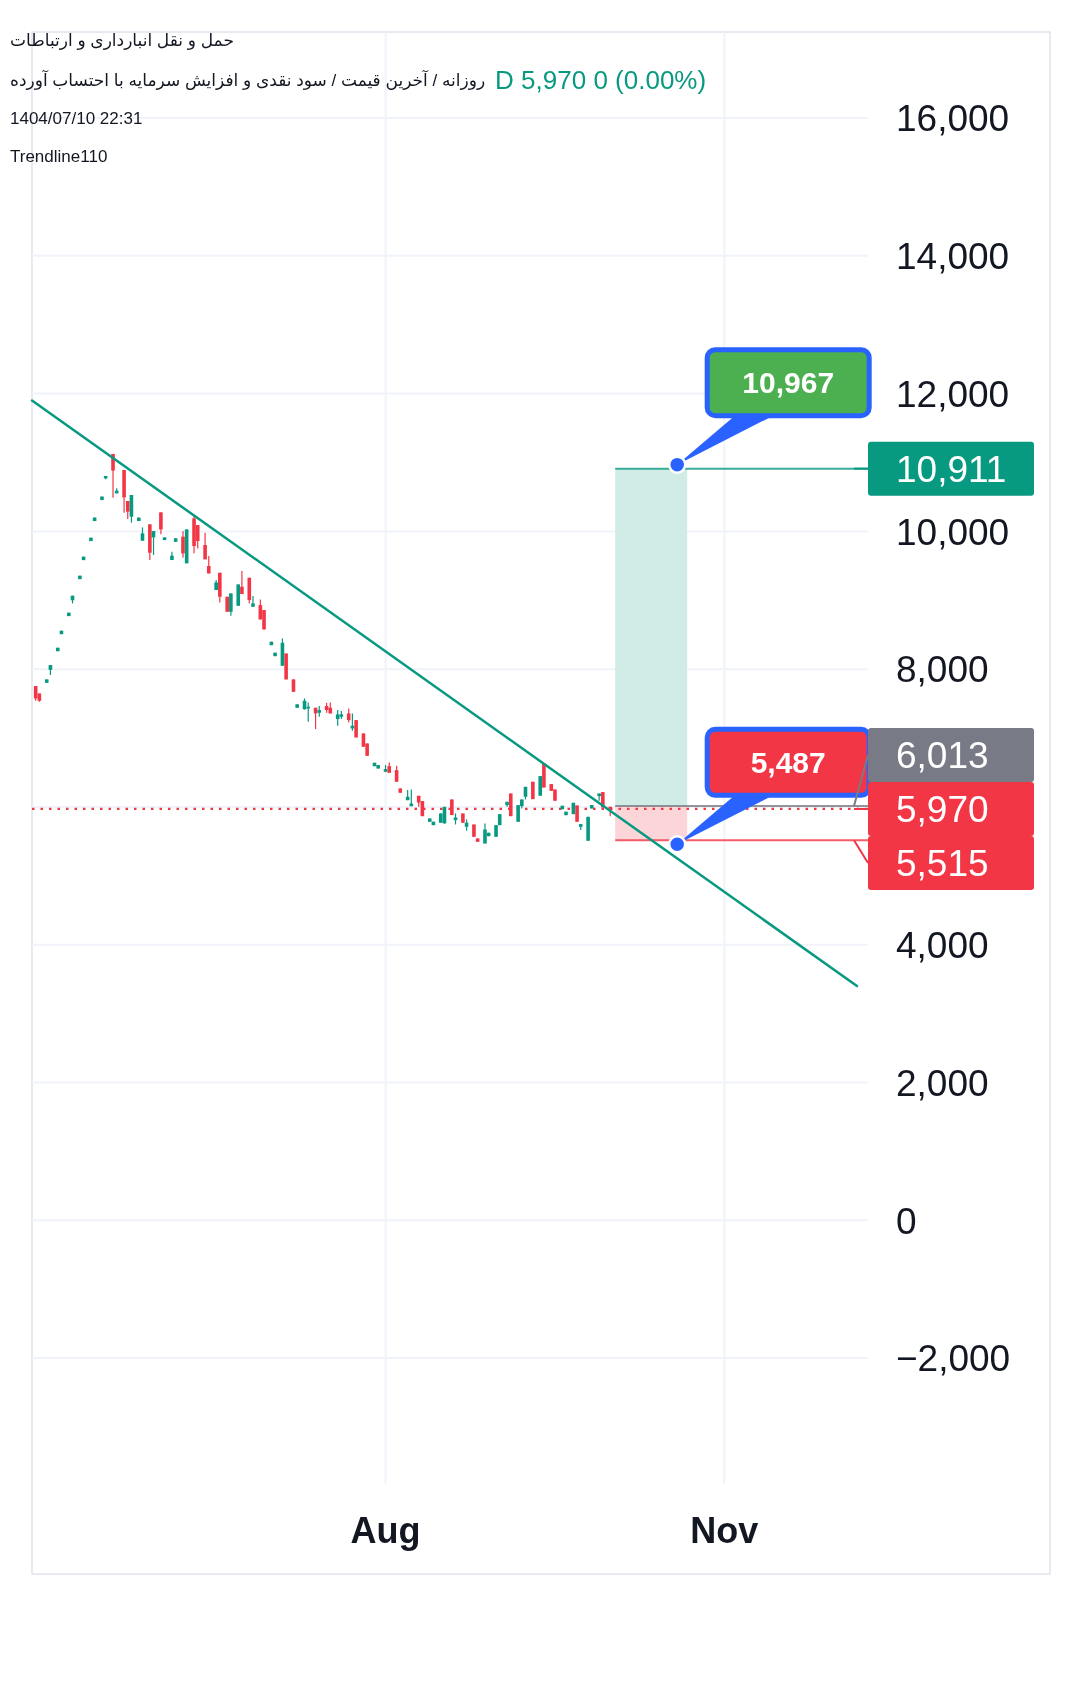  Describe the element at coordinates (953, 532) in the screenshot. I see `y-tick-label: 10,000` at that location.